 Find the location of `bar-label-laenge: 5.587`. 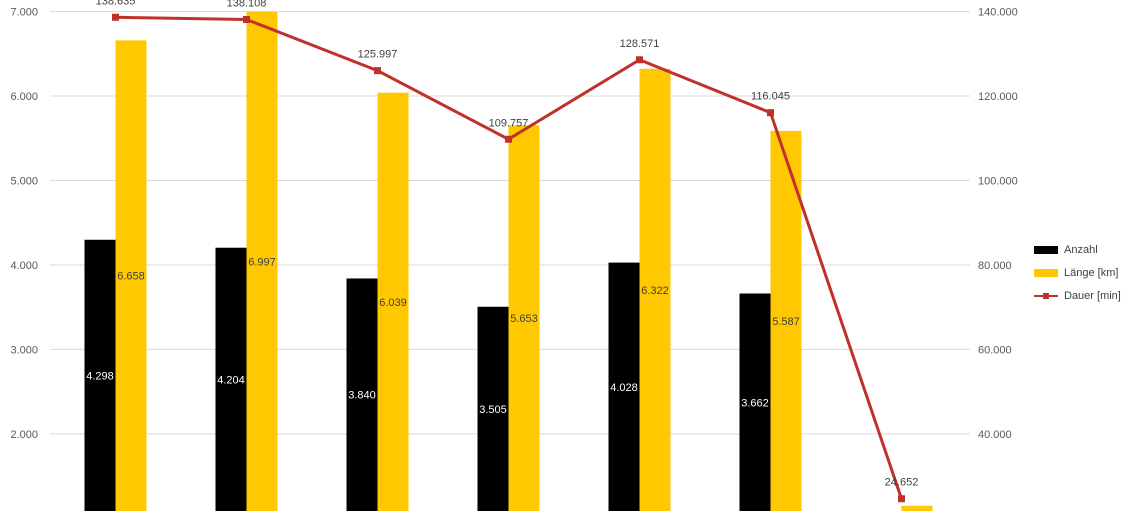

bar-label-laenge: 5.587 is located at coordinates (786, 322).